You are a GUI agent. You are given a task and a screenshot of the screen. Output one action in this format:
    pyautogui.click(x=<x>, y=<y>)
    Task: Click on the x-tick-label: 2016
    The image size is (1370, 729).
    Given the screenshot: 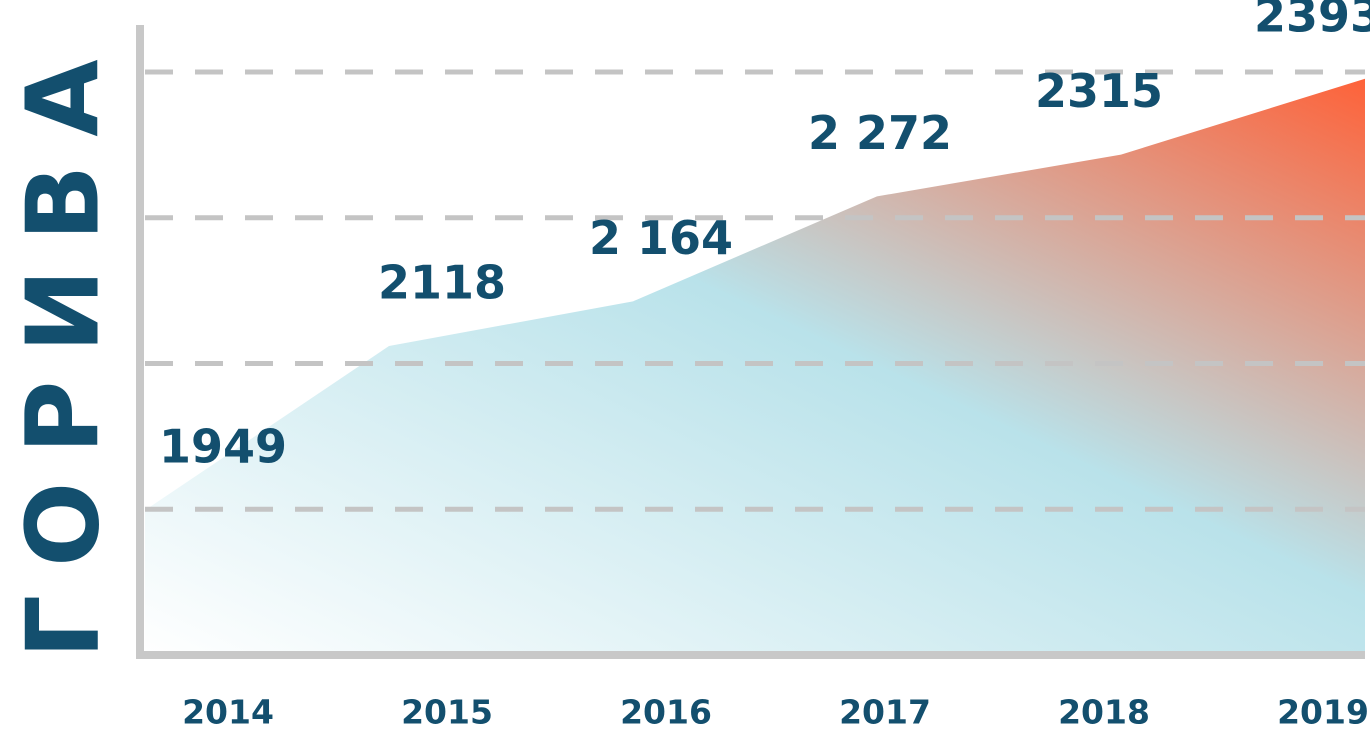 What is the action you would take?
    pyautogui.click(x=666, y=711)
    